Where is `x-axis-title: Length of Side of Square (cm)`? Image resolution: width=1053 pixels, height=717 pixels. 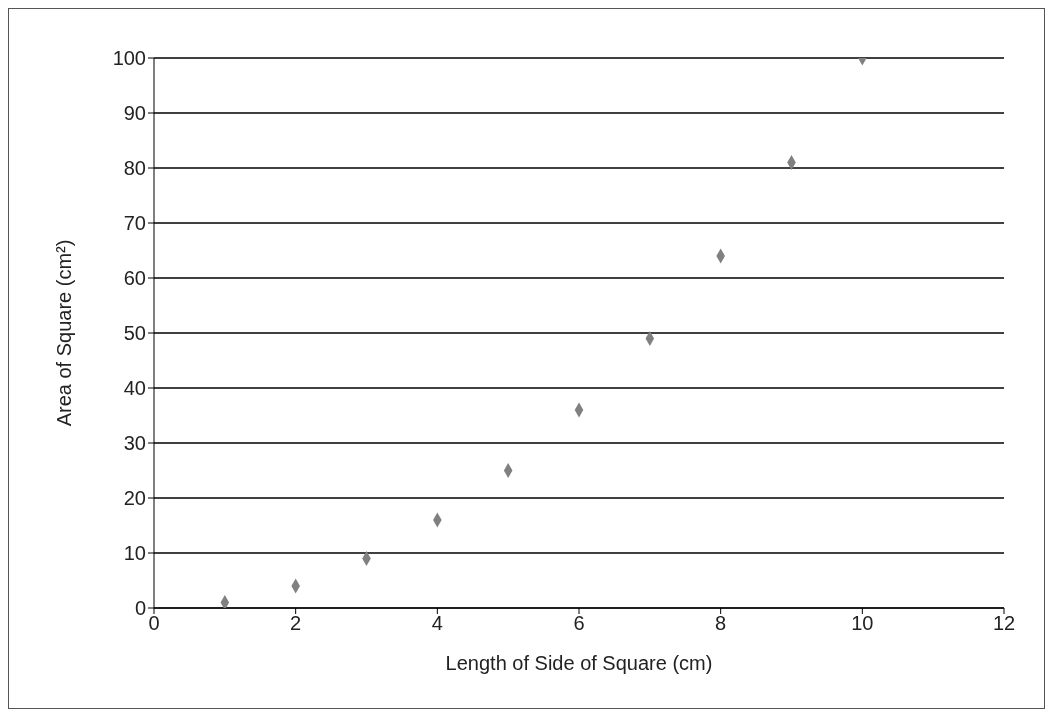 x-axis-title: Length of Side of Square (cm) is located at coordinates (579, 663).